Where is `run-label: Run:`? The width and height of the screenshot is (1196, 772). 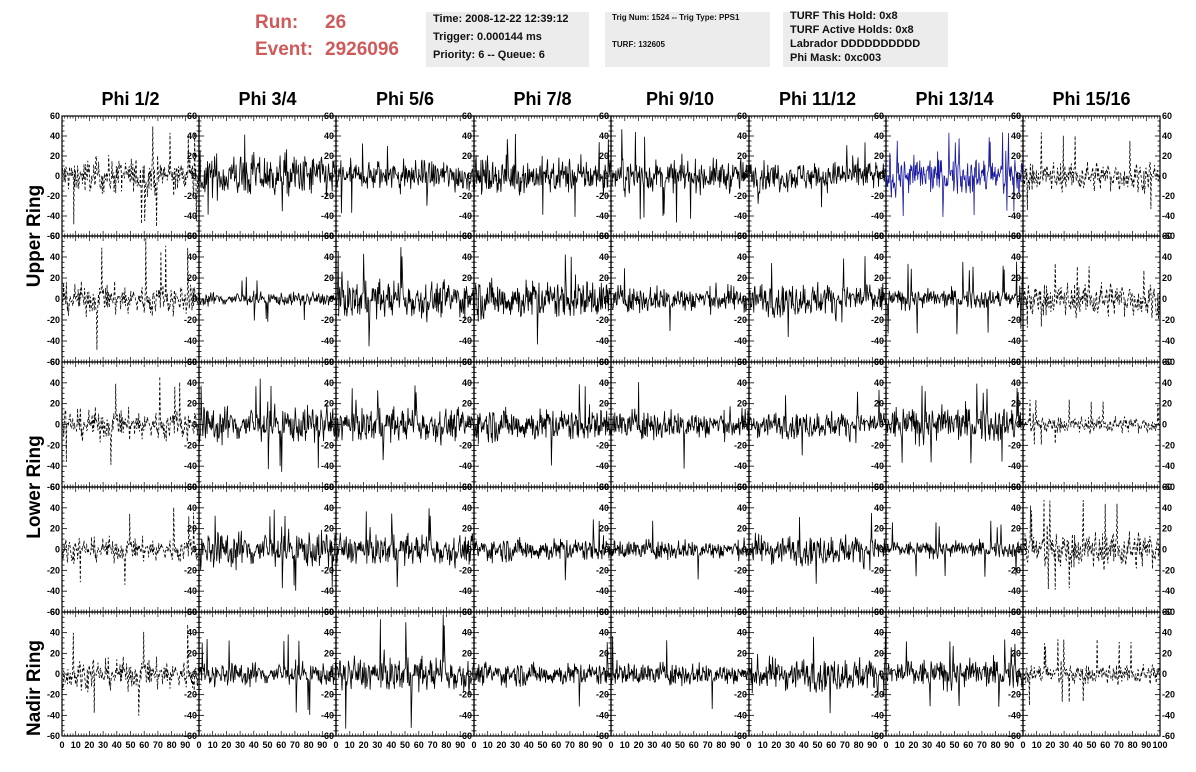
run-label: Run: is located at coordinates (277, 22).